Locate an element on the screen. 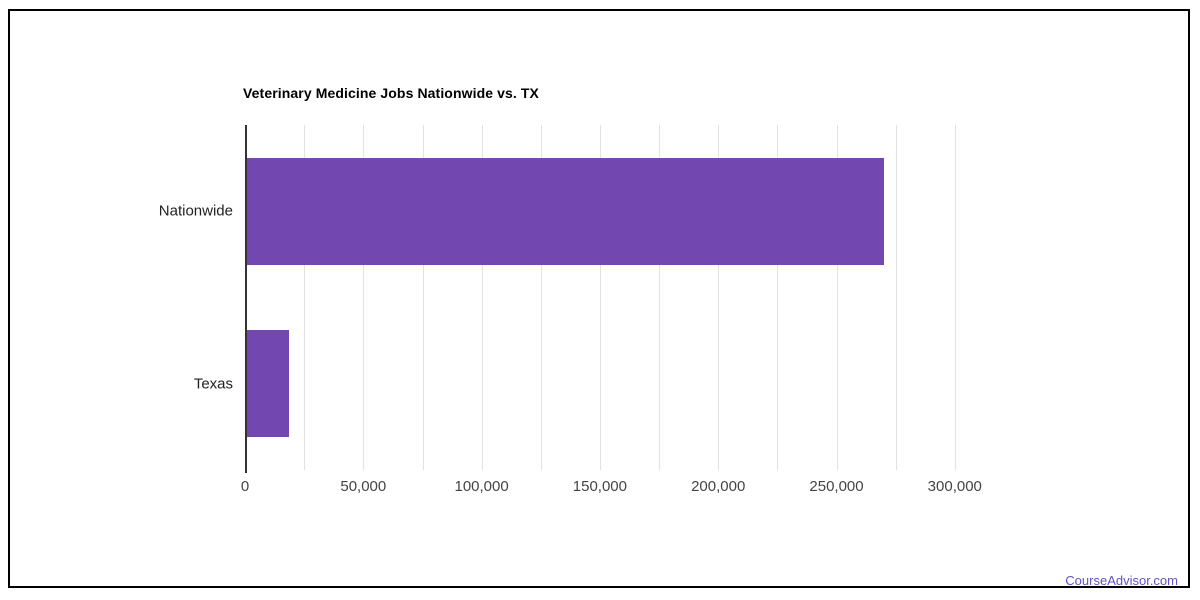 The height and width of the screenshot is (600, 1200). bar-nationwide is located at coordinates (565, 211).